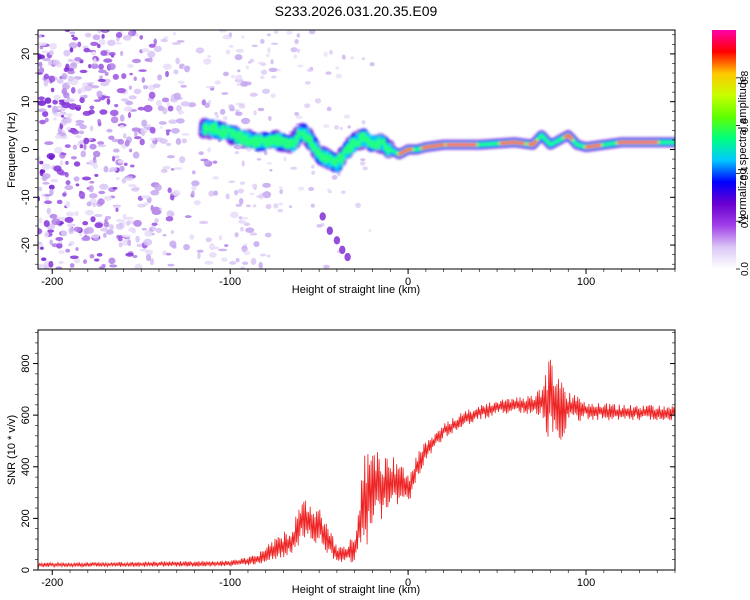 This screenshot has height=600, width=750. I want to click on spectrogram-branch-blob, so click(342, 250).